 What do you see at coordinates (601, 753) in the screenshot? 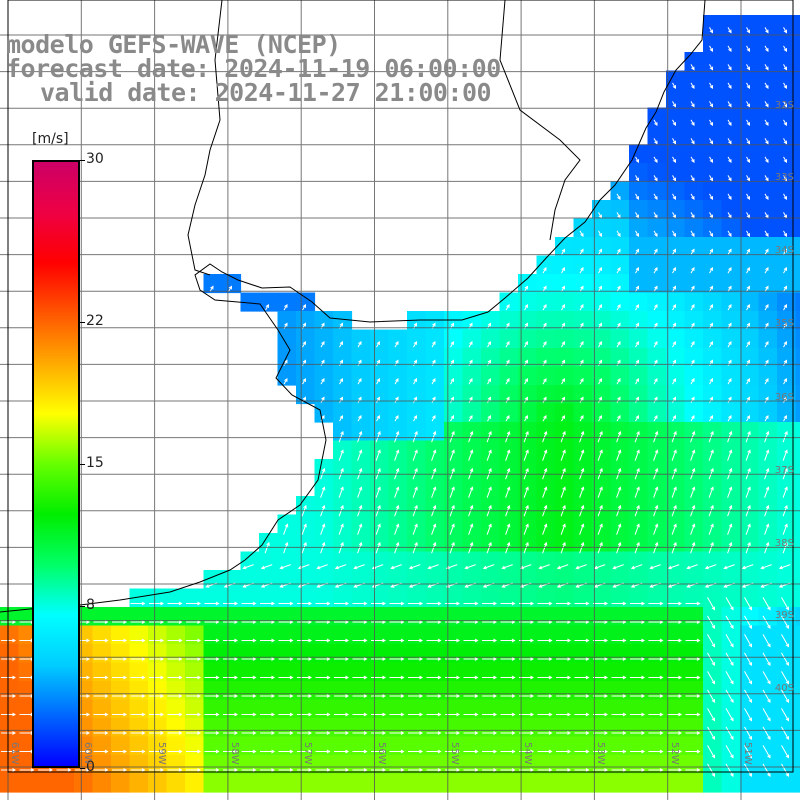
I see `longitude-label: 53W` at bounding box center [601, 753].